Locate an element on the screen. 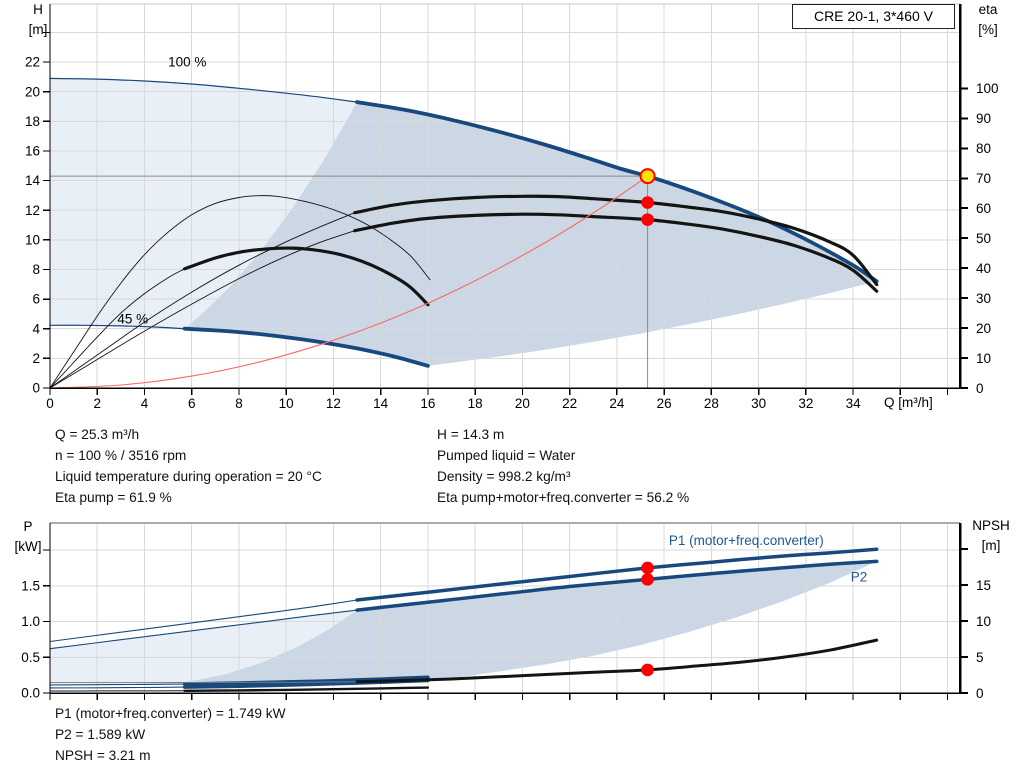 Image resolution: width=1024 pixels, height=781 pixels. p2-curve-45-thin is located at coordinates (117, 687).